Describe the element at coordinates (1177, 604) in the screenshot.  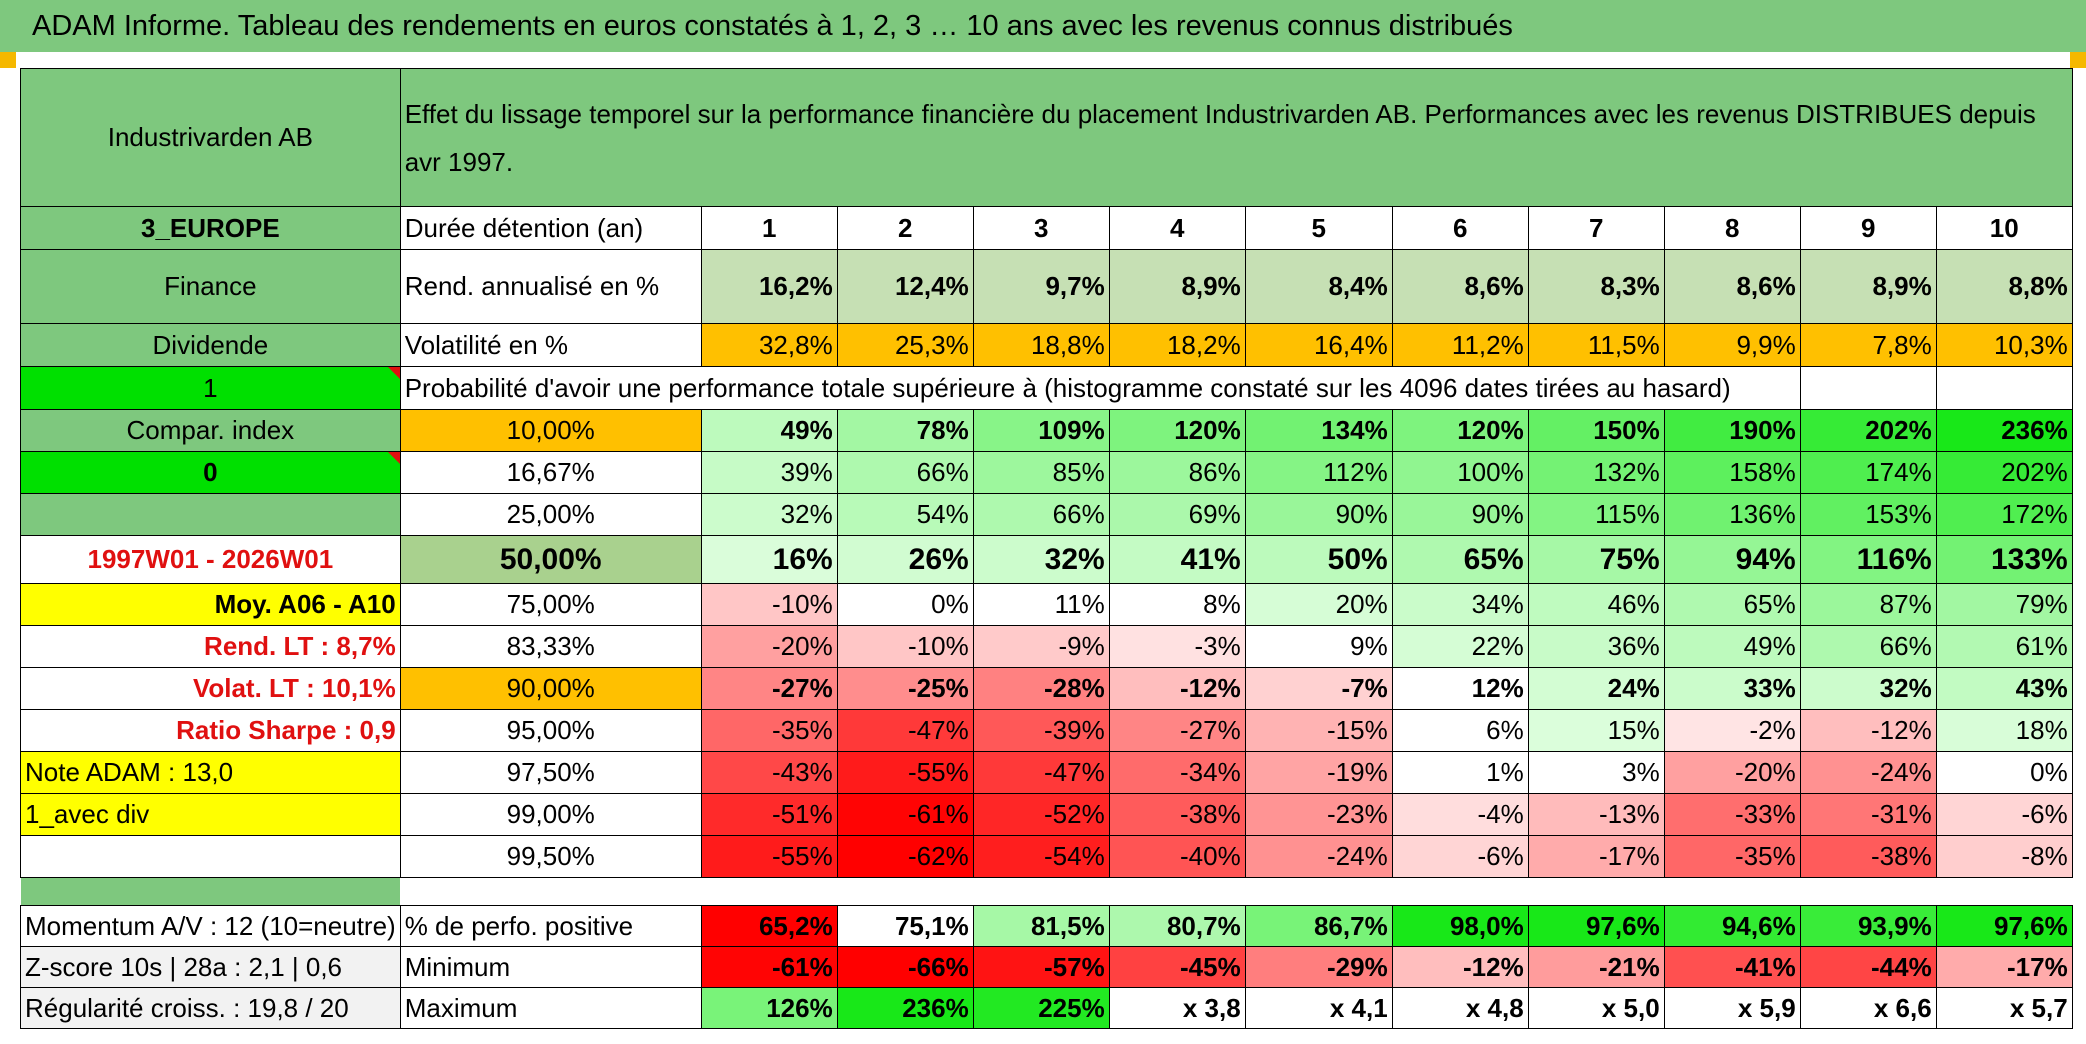
I see `prob-value: 8%` at that location.